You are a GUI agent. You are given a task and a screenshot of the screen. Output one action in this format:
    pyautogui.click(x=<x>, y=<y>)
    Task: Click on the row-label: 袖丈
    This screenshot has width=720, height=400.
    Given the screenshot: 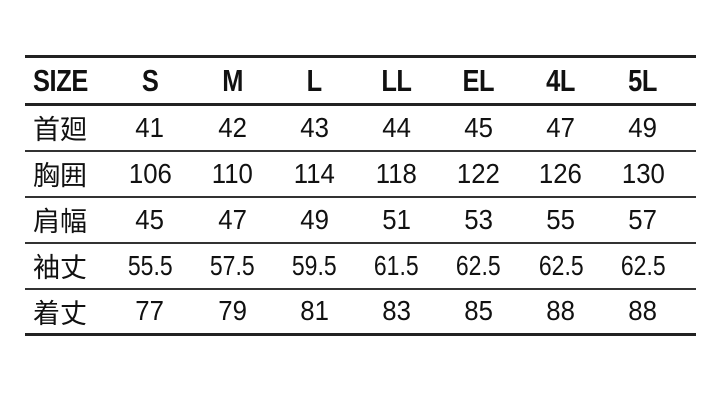 What is the action you would take?
    pyautogui.click(x=60, y=268)
    